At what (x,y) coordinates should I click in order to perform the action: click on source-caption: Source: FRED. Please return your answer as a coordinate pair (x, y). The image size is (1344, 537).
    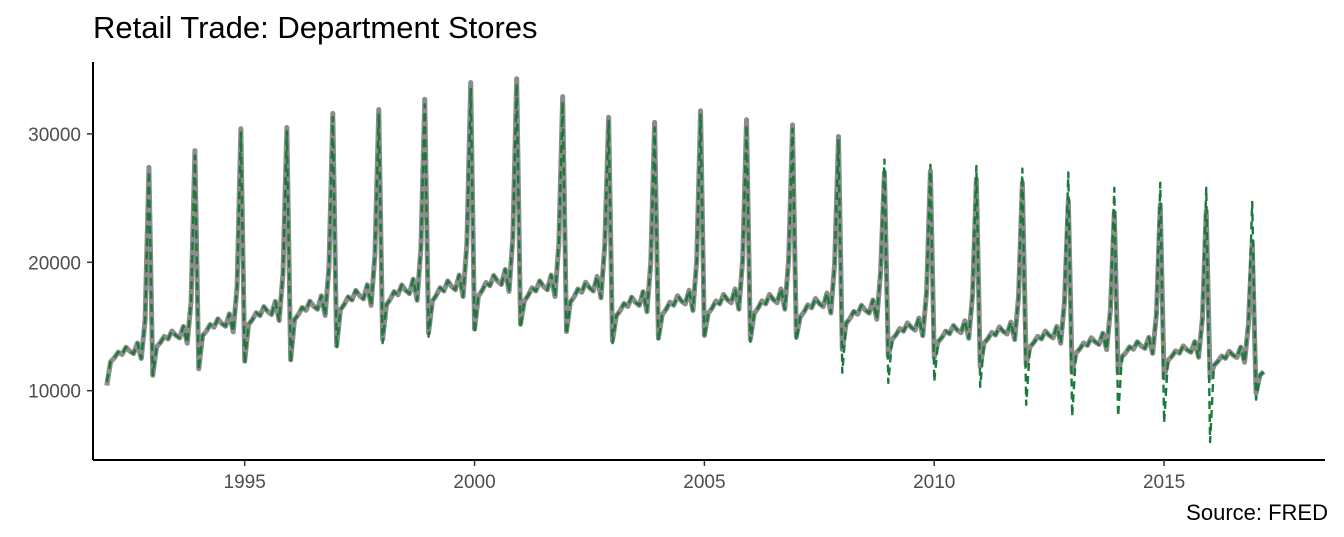
    Looking at the image, I should click on (1257, 512).